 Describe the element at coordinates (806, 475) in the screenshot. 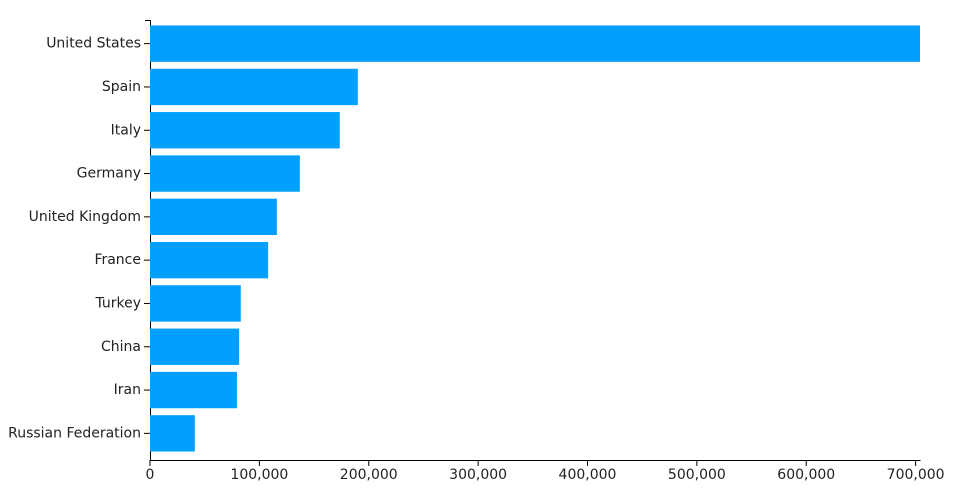

I see `x-tick-label: 600,000` at that location.